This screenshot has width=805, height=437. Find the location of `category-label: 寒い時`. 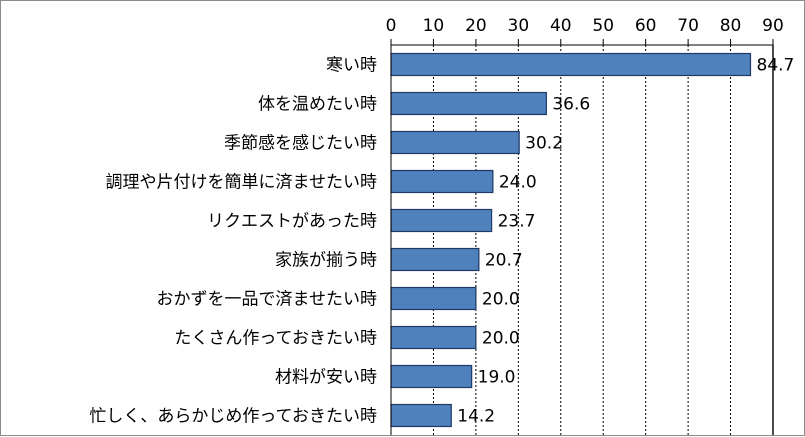

category-label: 寒い時 is located at coordinates (351, 66).